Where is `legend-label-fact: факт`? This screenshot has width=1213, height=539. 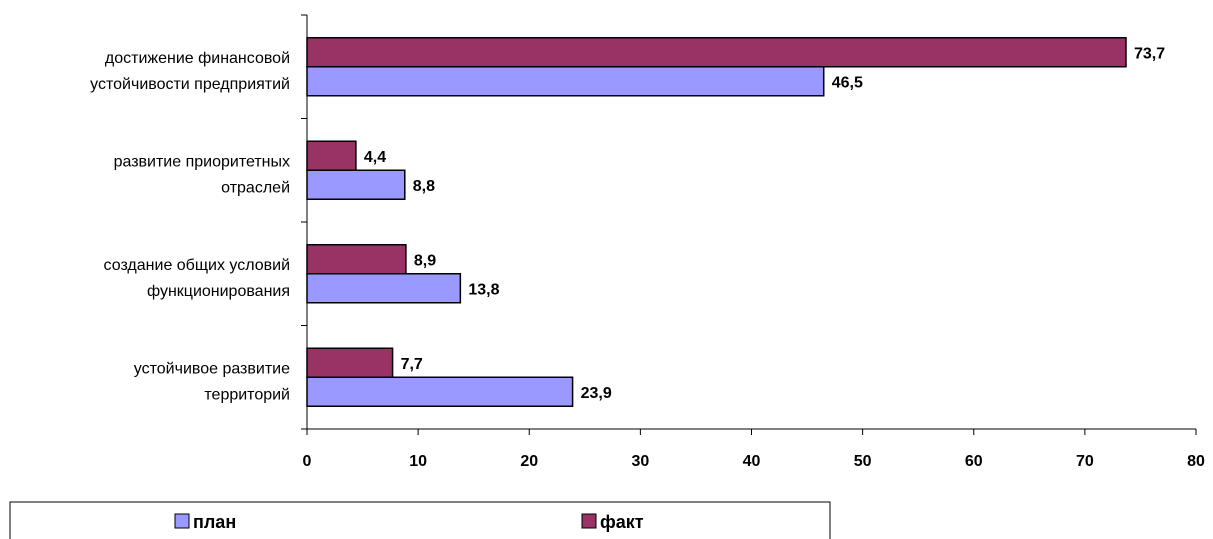
legend-label-fact: факт is located at coordinates (622, 522).